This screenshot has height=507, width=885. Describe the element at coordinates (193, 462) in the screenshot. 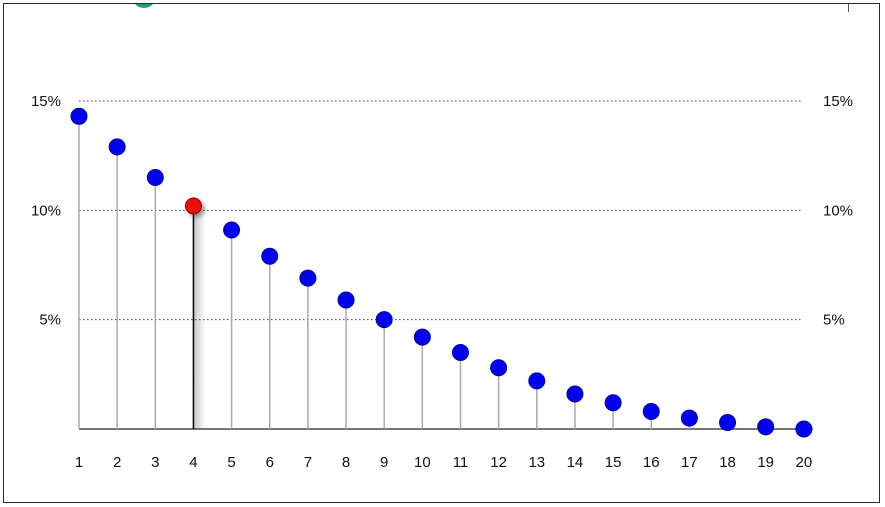

I see `x-tick-label: 4` at that location.